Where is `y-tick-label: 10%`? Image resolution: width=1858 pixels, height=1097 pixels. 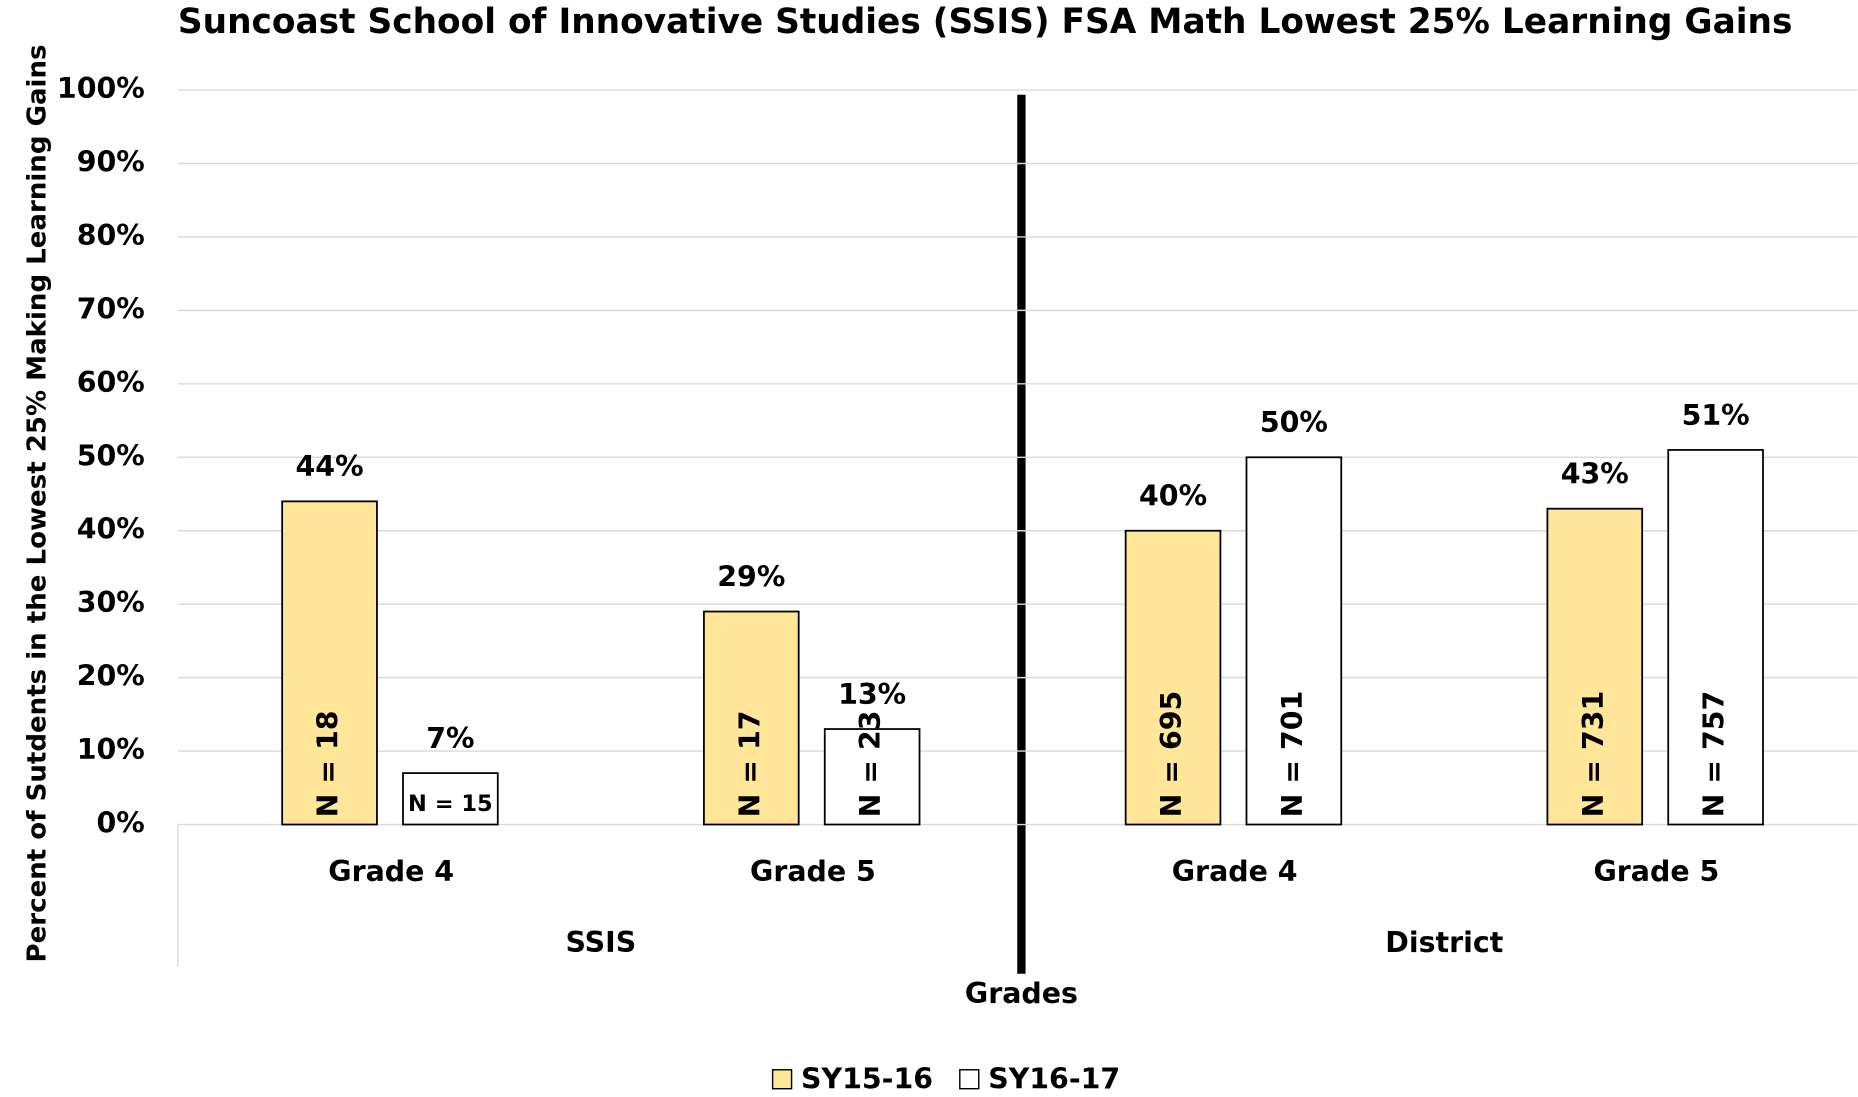
y-tick-label: 10% is located at coordinates (111, 749).